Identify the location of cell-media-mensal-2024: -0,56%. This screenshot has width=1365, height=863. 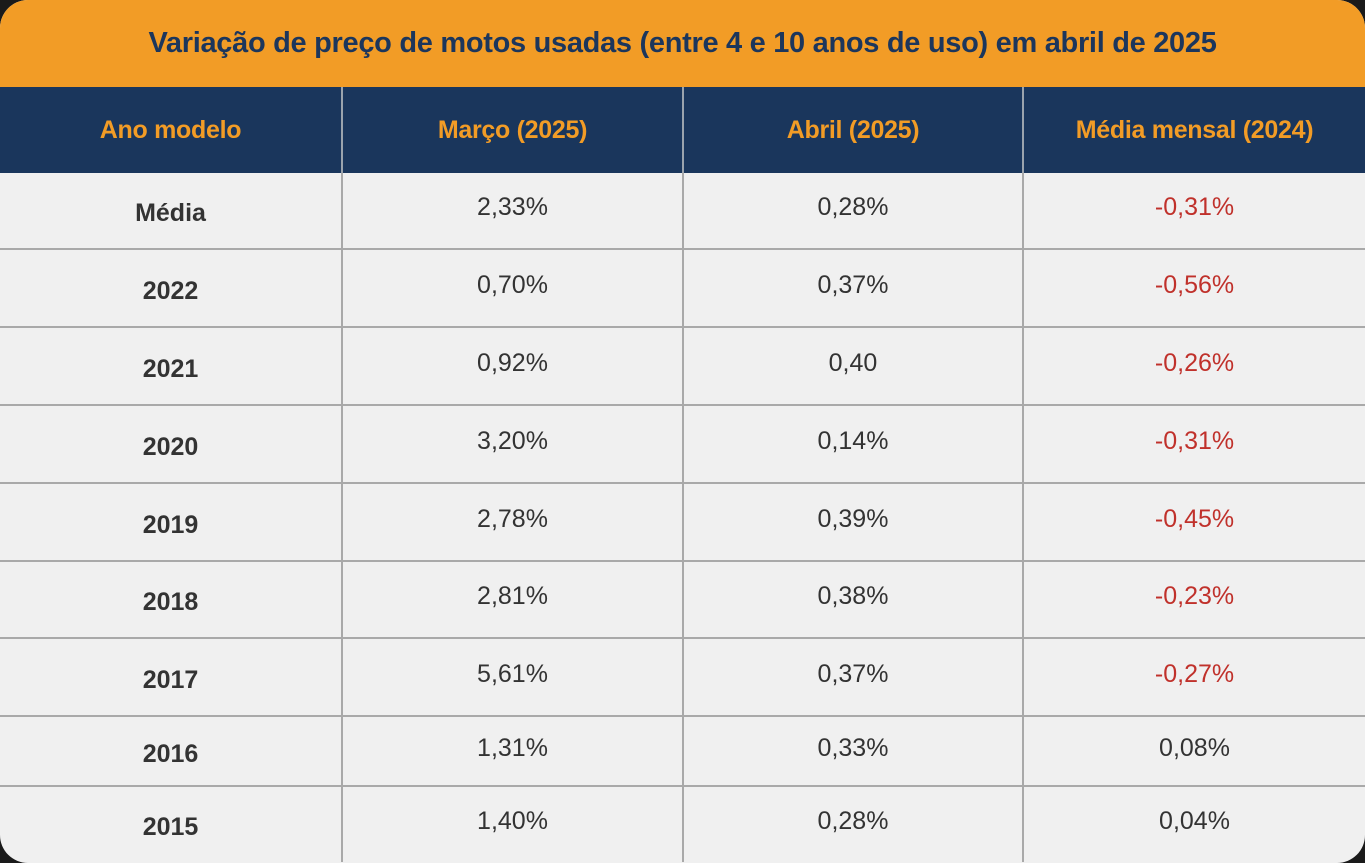
(1193, 287).